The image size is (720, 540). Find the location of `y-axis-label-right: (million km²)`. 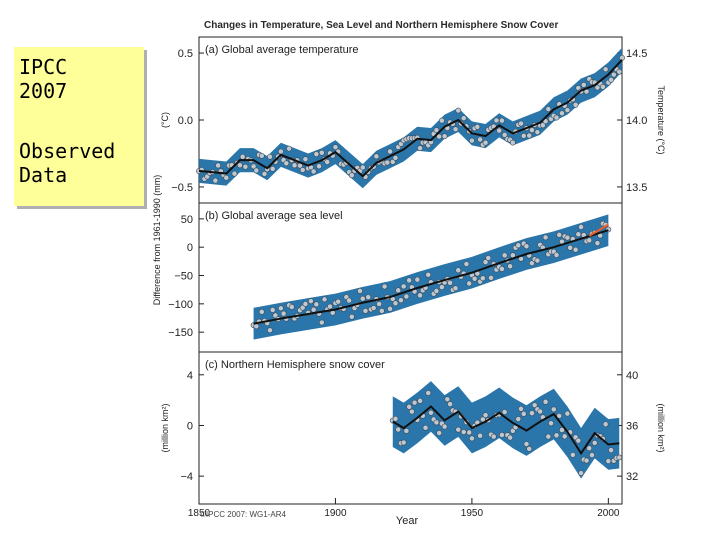

y-axis-label-right: (million km²) is located at coordinates (661, 428).